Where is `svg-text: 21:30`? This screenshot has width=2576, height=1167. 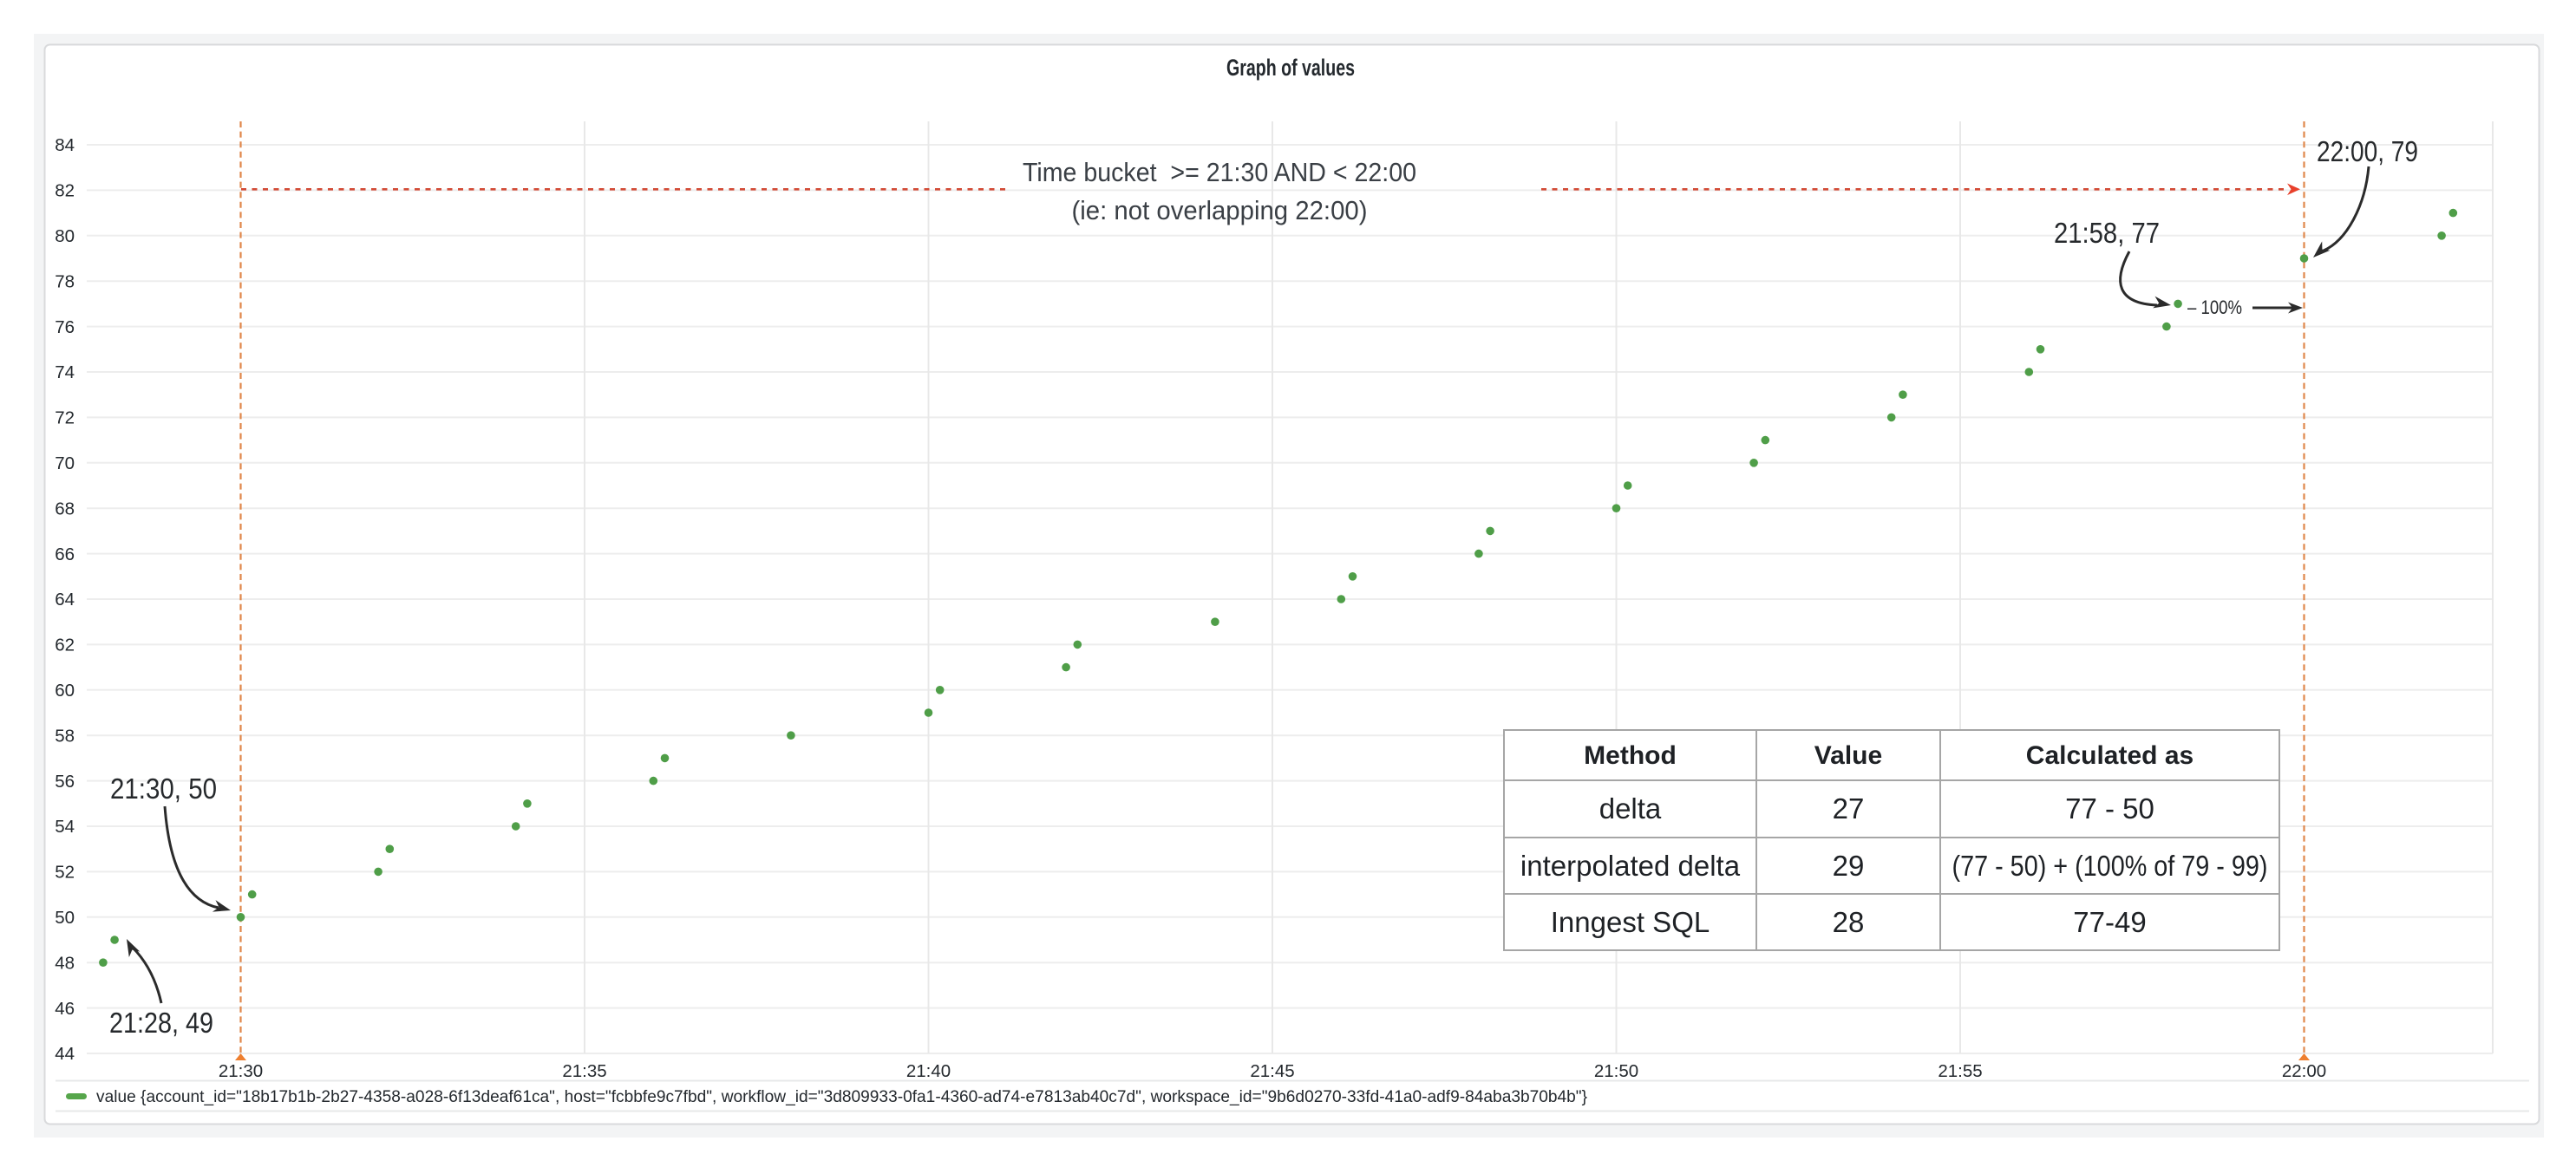
svg-text: 21:30 is located at coordinates (241, 1071).